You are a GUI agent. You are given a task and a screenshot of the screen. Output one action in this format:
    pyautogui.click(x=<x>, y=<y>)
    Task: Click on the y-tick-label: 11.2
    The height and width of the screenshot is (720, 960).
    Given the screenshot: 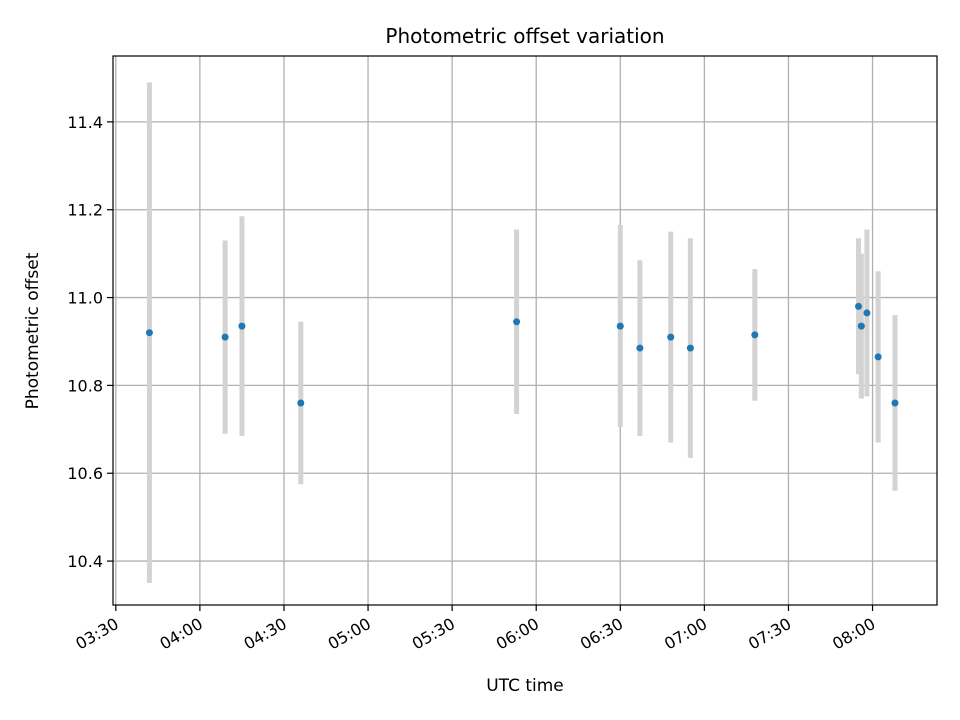 What is the action you would take?
    pyautogui.click(x=85, y=210)
    